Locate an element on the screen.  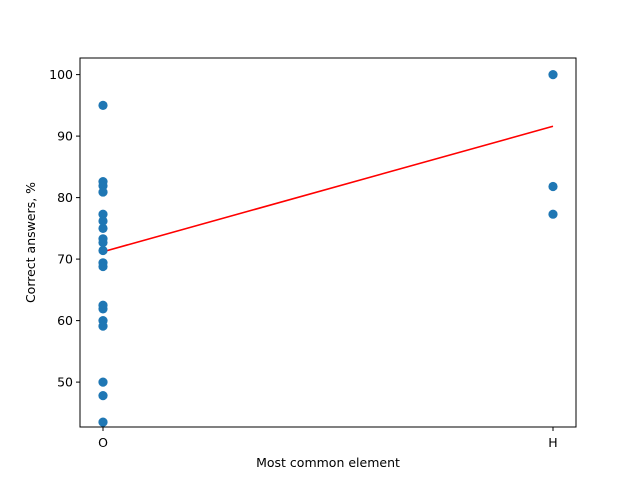
x-axis-label: Most common element is located at coordinates (328, 462).